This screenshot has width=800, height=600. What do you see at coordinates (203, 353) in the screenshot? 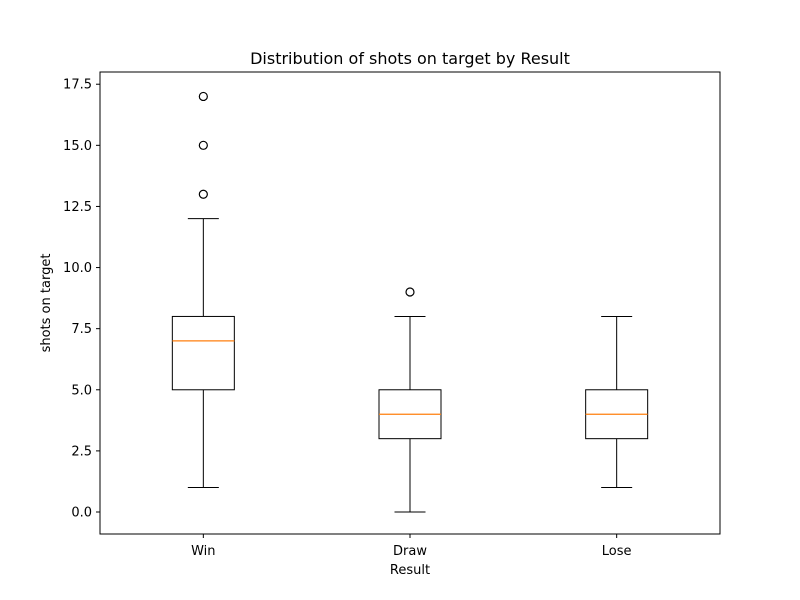
I see `iqr-box` at bounding box center [203, 353].